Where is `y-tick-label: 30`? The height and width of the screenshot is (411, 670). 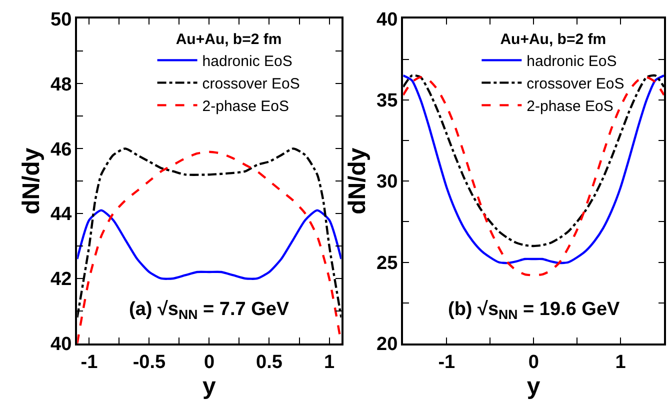
y-tick-label: 30 is located at coordinates (387, 182).